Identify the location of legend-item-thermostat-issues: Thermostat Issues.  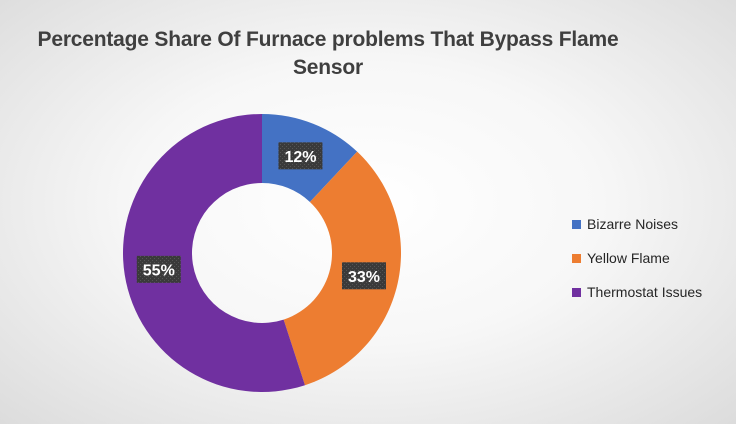
(637, 292).